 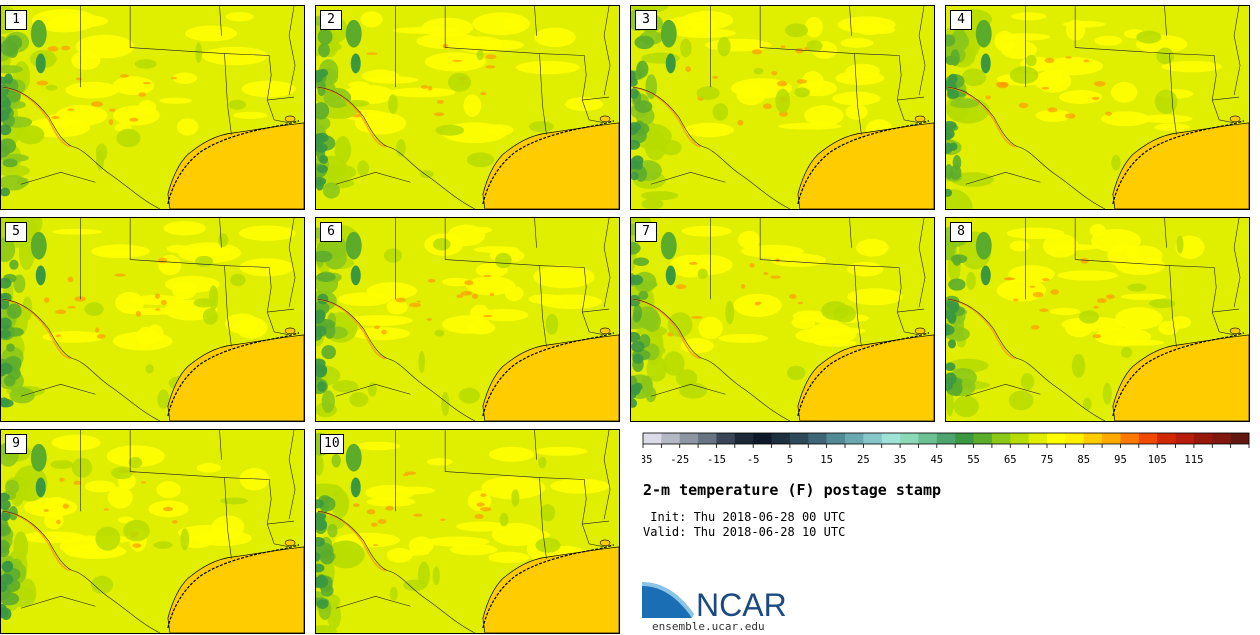 I want to click on postage-stamp-map-2: 2, so click(x=467, y=107).